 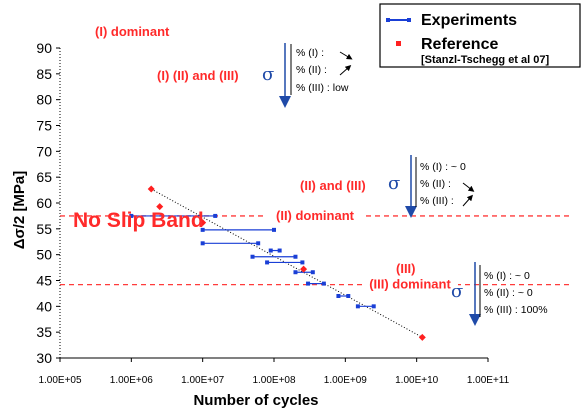 I want to click on box2-line3: % (III) :, so click(x=437, y=201).